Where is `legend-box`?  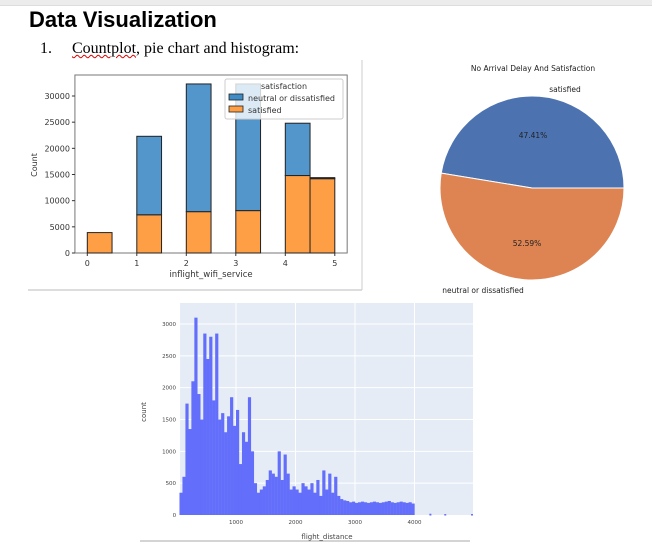
legend-box is located at coordinates (284, 99).